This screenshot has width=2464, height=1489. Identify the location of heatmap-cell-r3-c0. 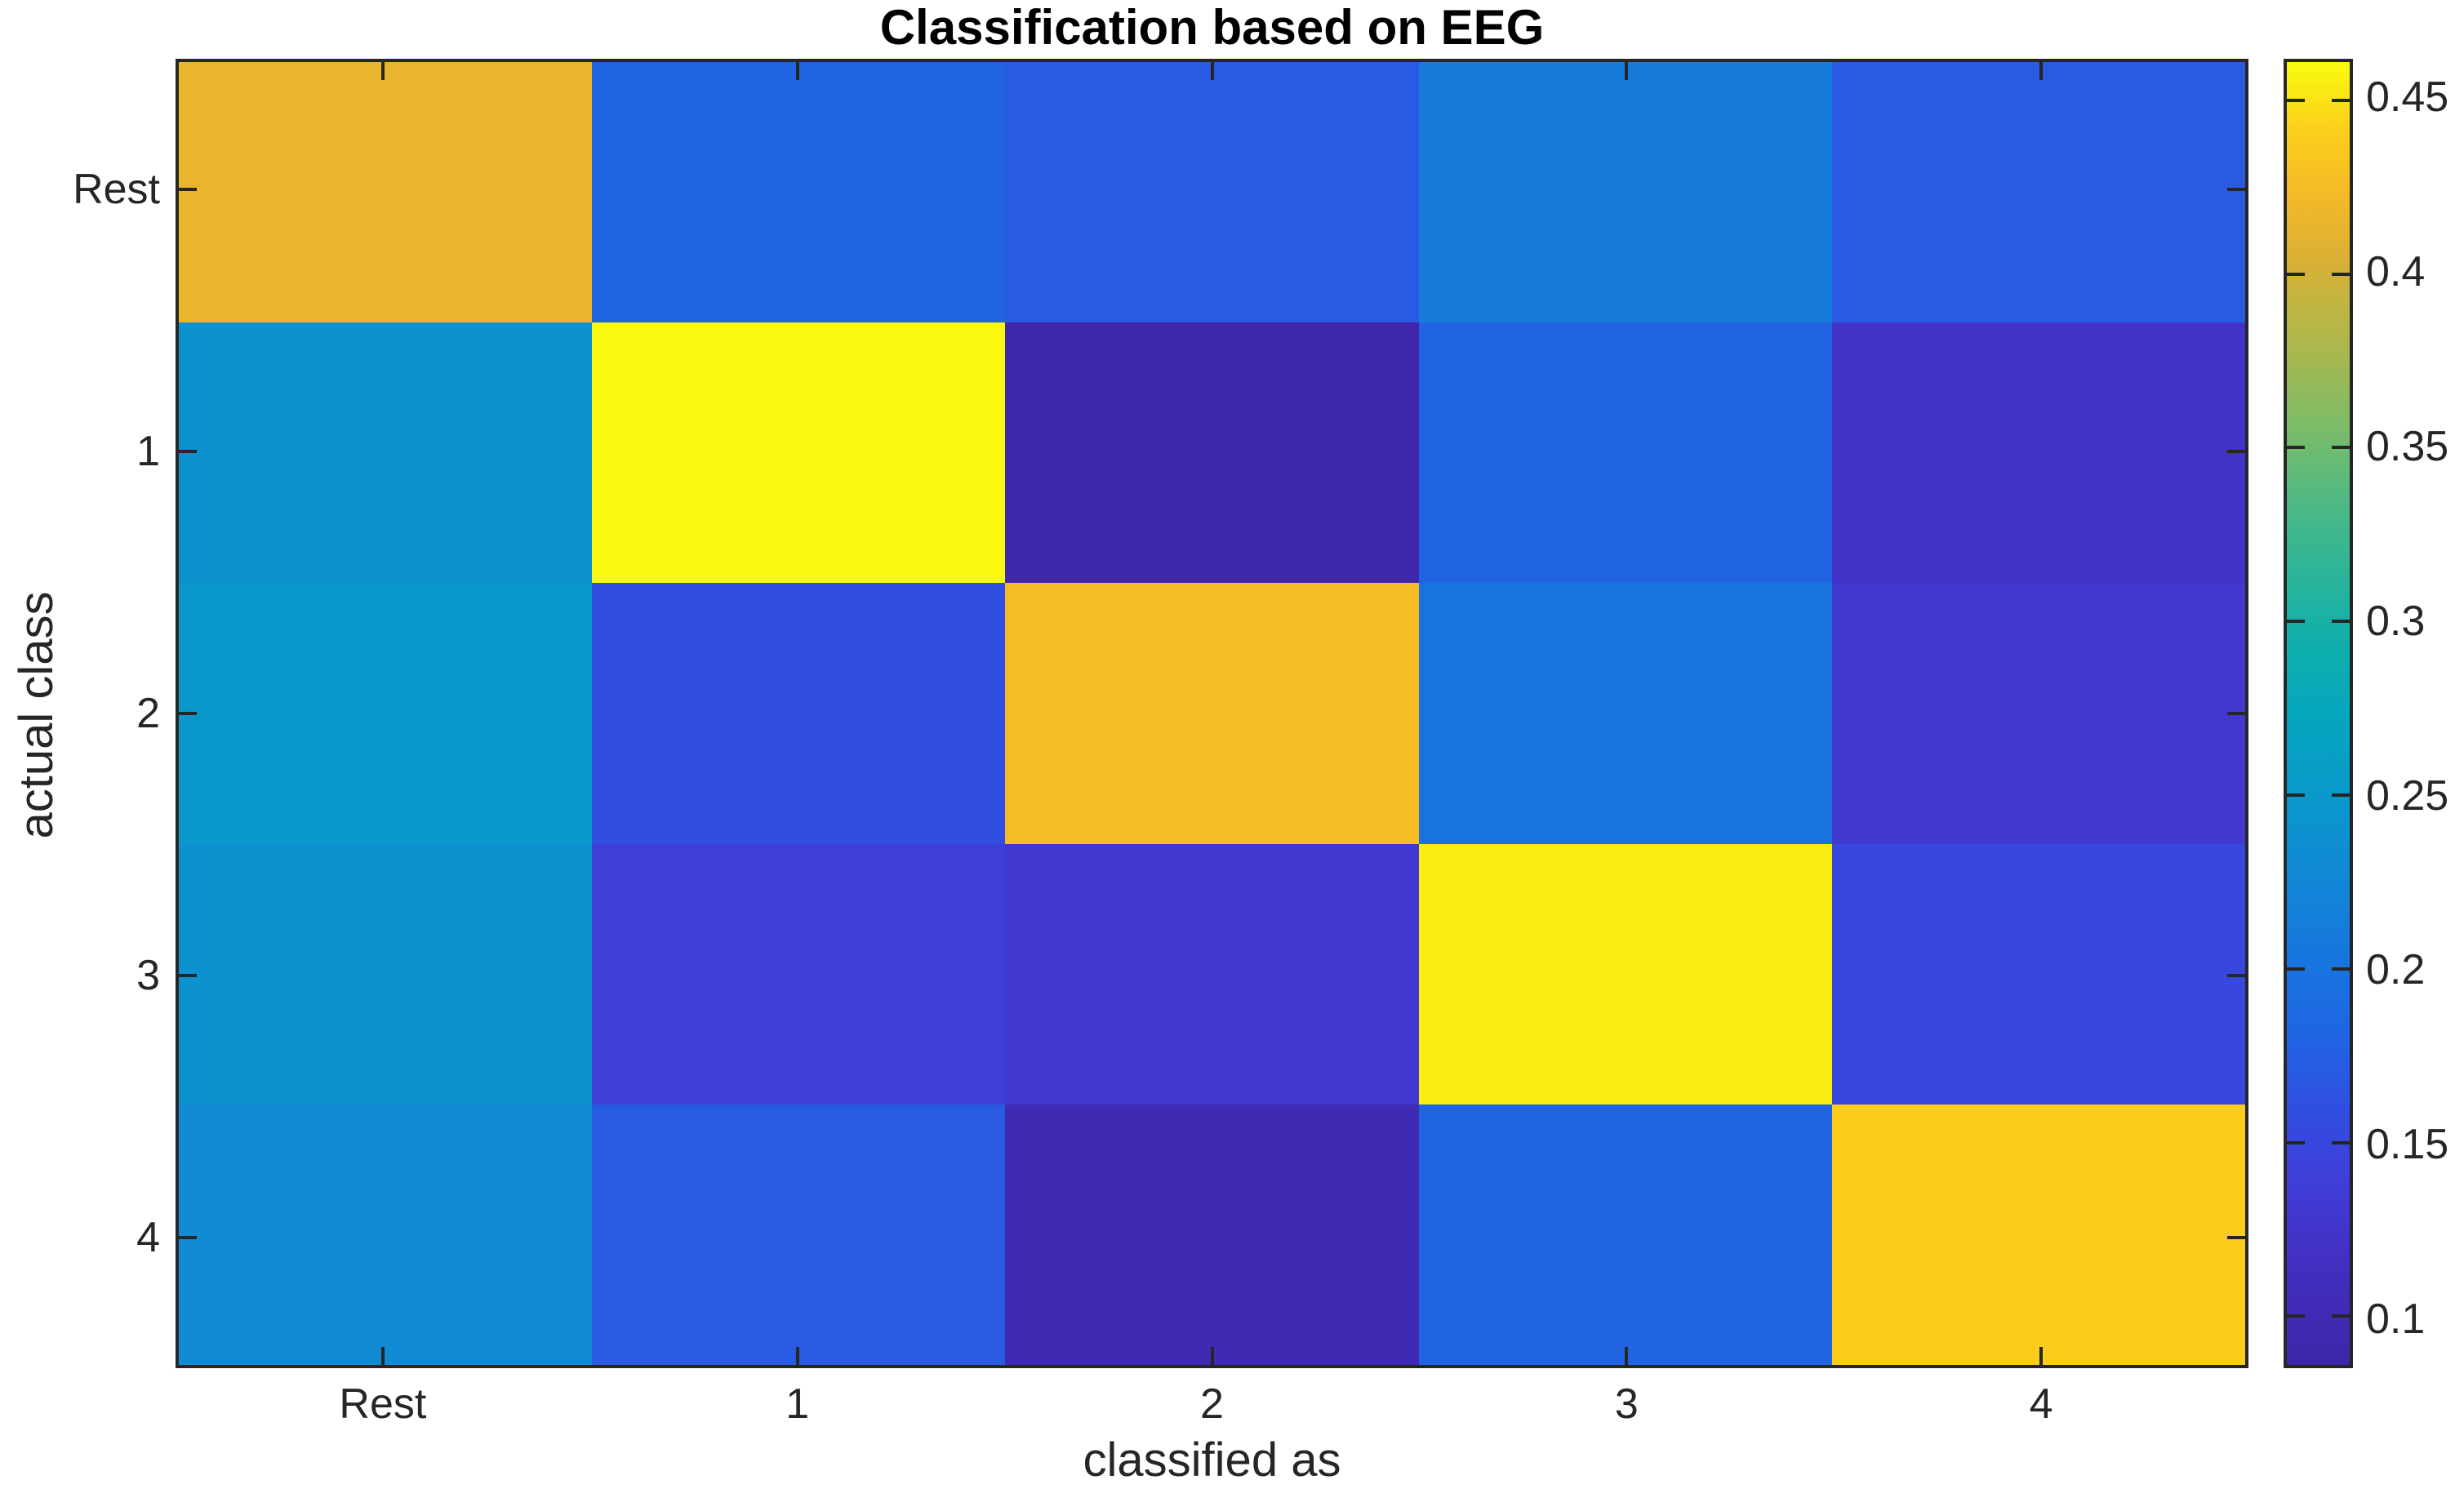
(386, 974).